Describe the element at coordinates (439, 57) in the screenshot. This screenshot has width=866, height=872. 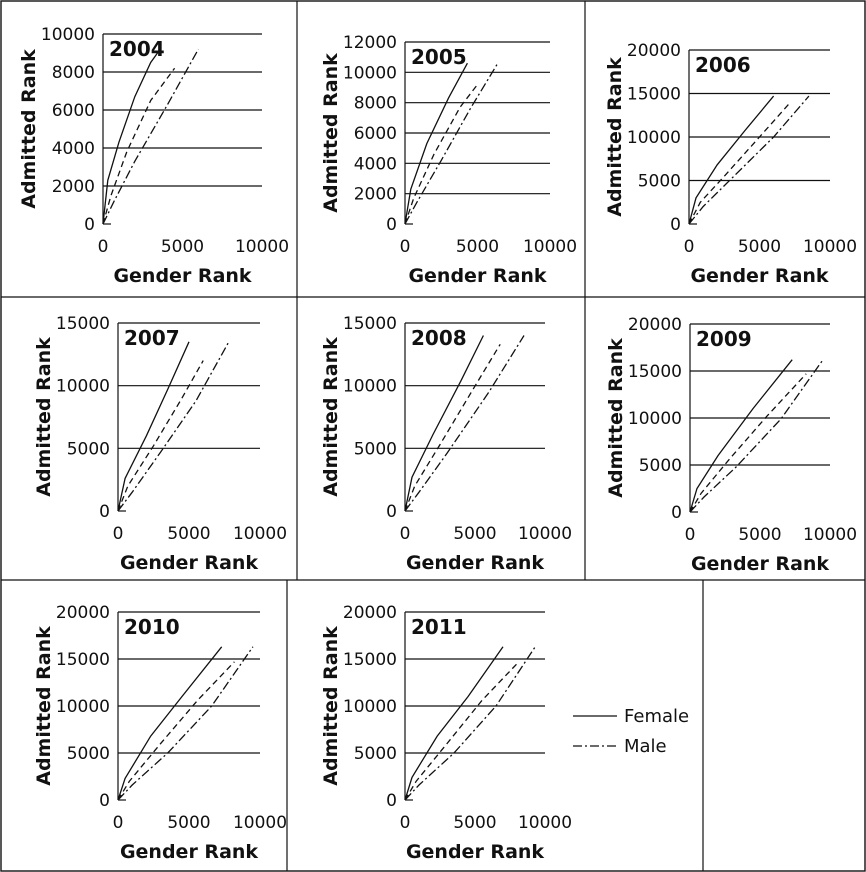
I see `panel-year-label: 2005` at that location.